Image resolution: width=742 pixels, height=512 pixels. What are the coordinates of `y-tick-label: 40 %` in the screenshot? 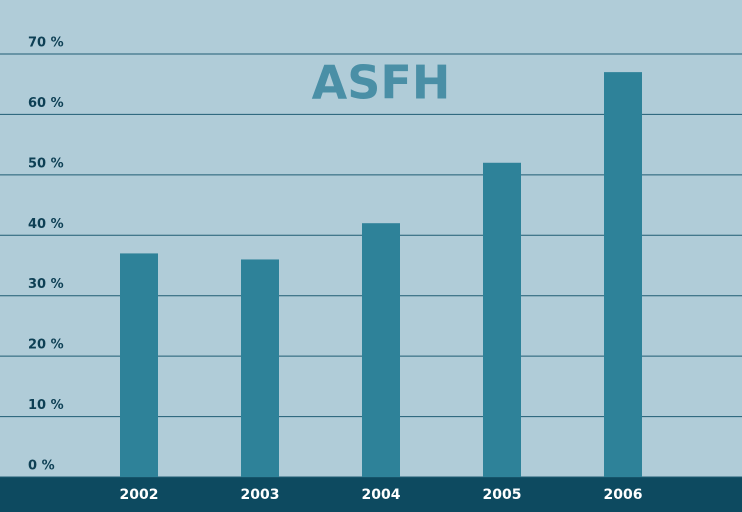 It's located at (46, 224).